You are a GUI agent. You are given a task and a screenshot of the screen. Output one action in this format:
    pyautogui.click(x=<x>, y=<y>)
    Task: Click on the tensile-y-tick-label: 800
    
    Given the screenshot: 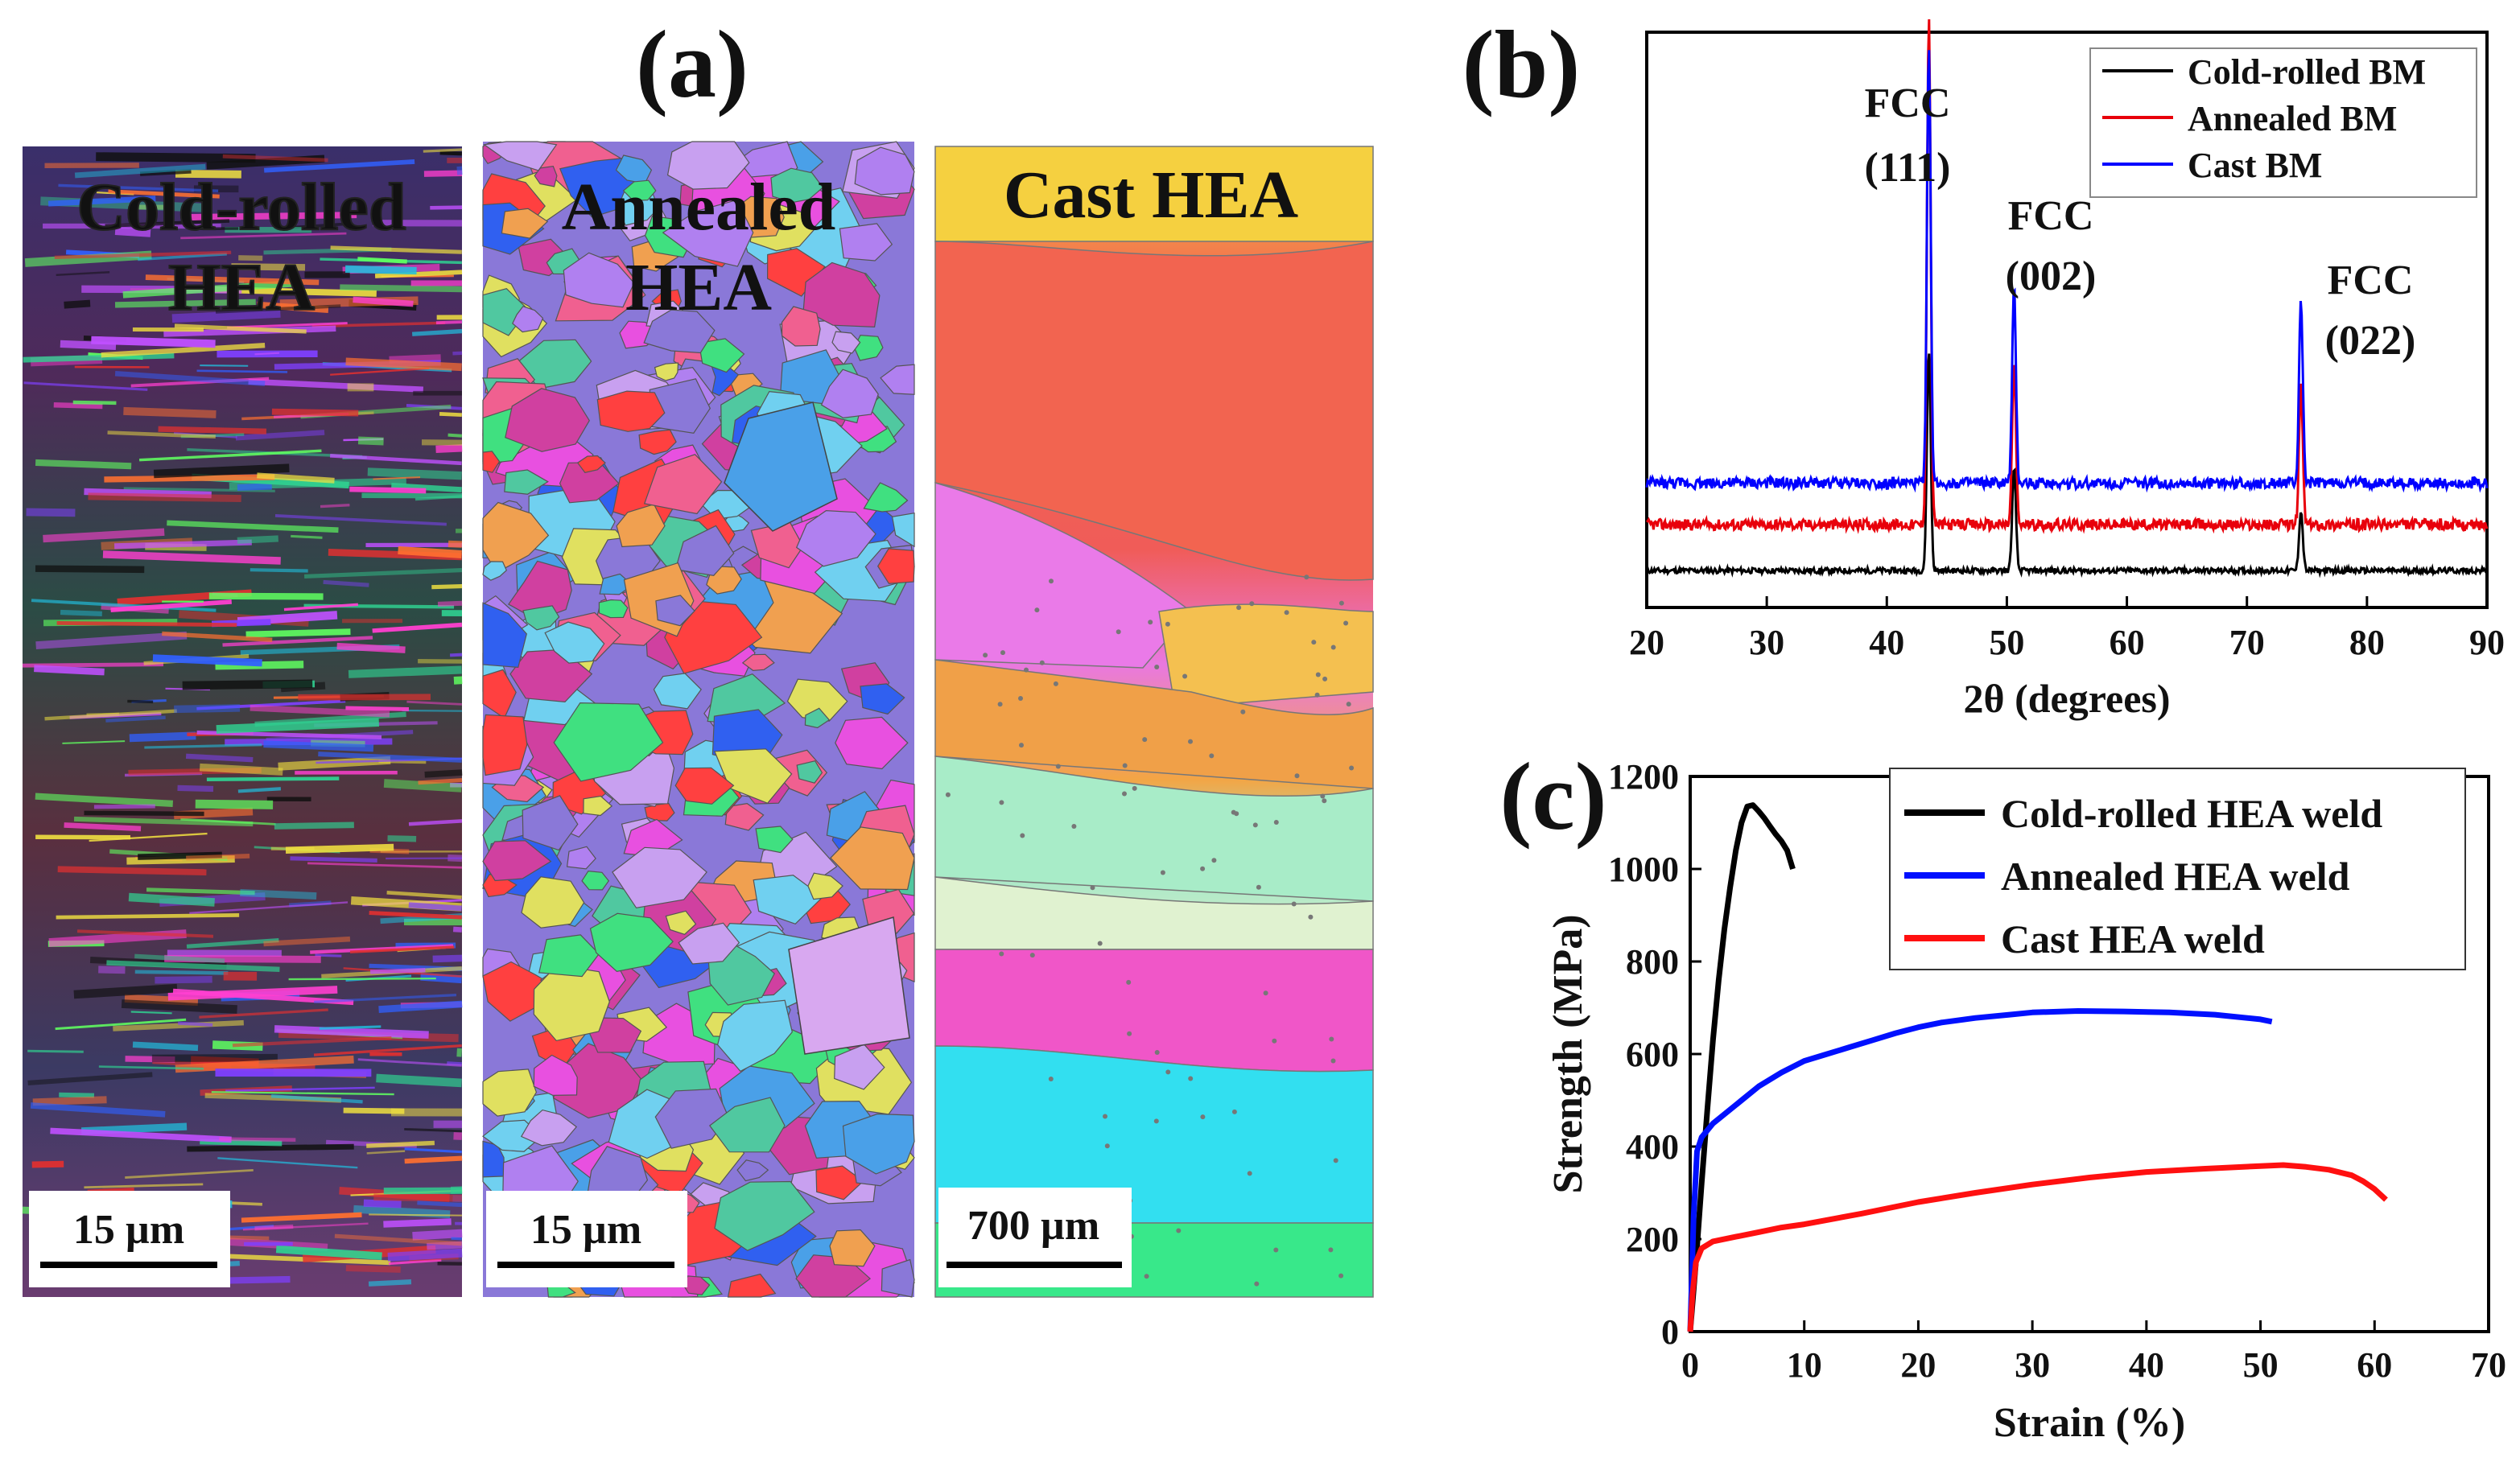 What is the action you would take?
    pyautogui.click(x=1652, y=962)
    